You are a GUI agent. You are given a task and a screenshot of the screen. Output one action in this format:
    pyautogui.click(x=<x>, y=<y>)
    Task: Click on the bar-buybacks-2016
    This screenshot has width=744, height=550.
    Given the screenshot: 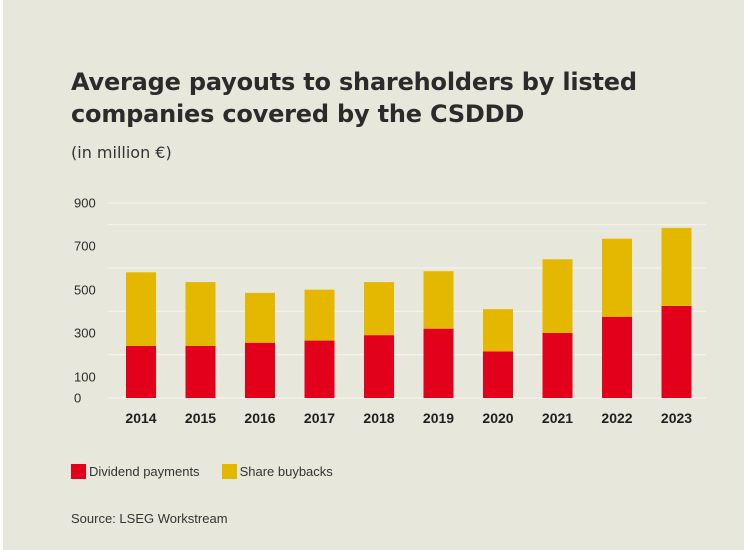 What is the action you would take?
    pyautogui.click(x=260, y=317)
    